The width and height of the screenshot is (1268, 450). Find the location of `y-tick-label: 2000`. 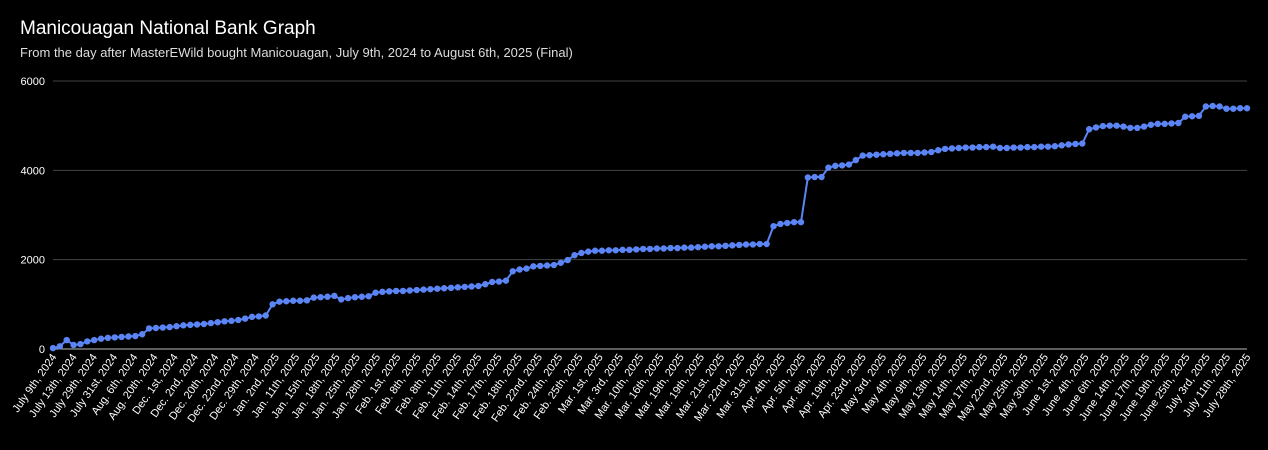

y-tick-label: 2000 is located at coordinates (33, 261).